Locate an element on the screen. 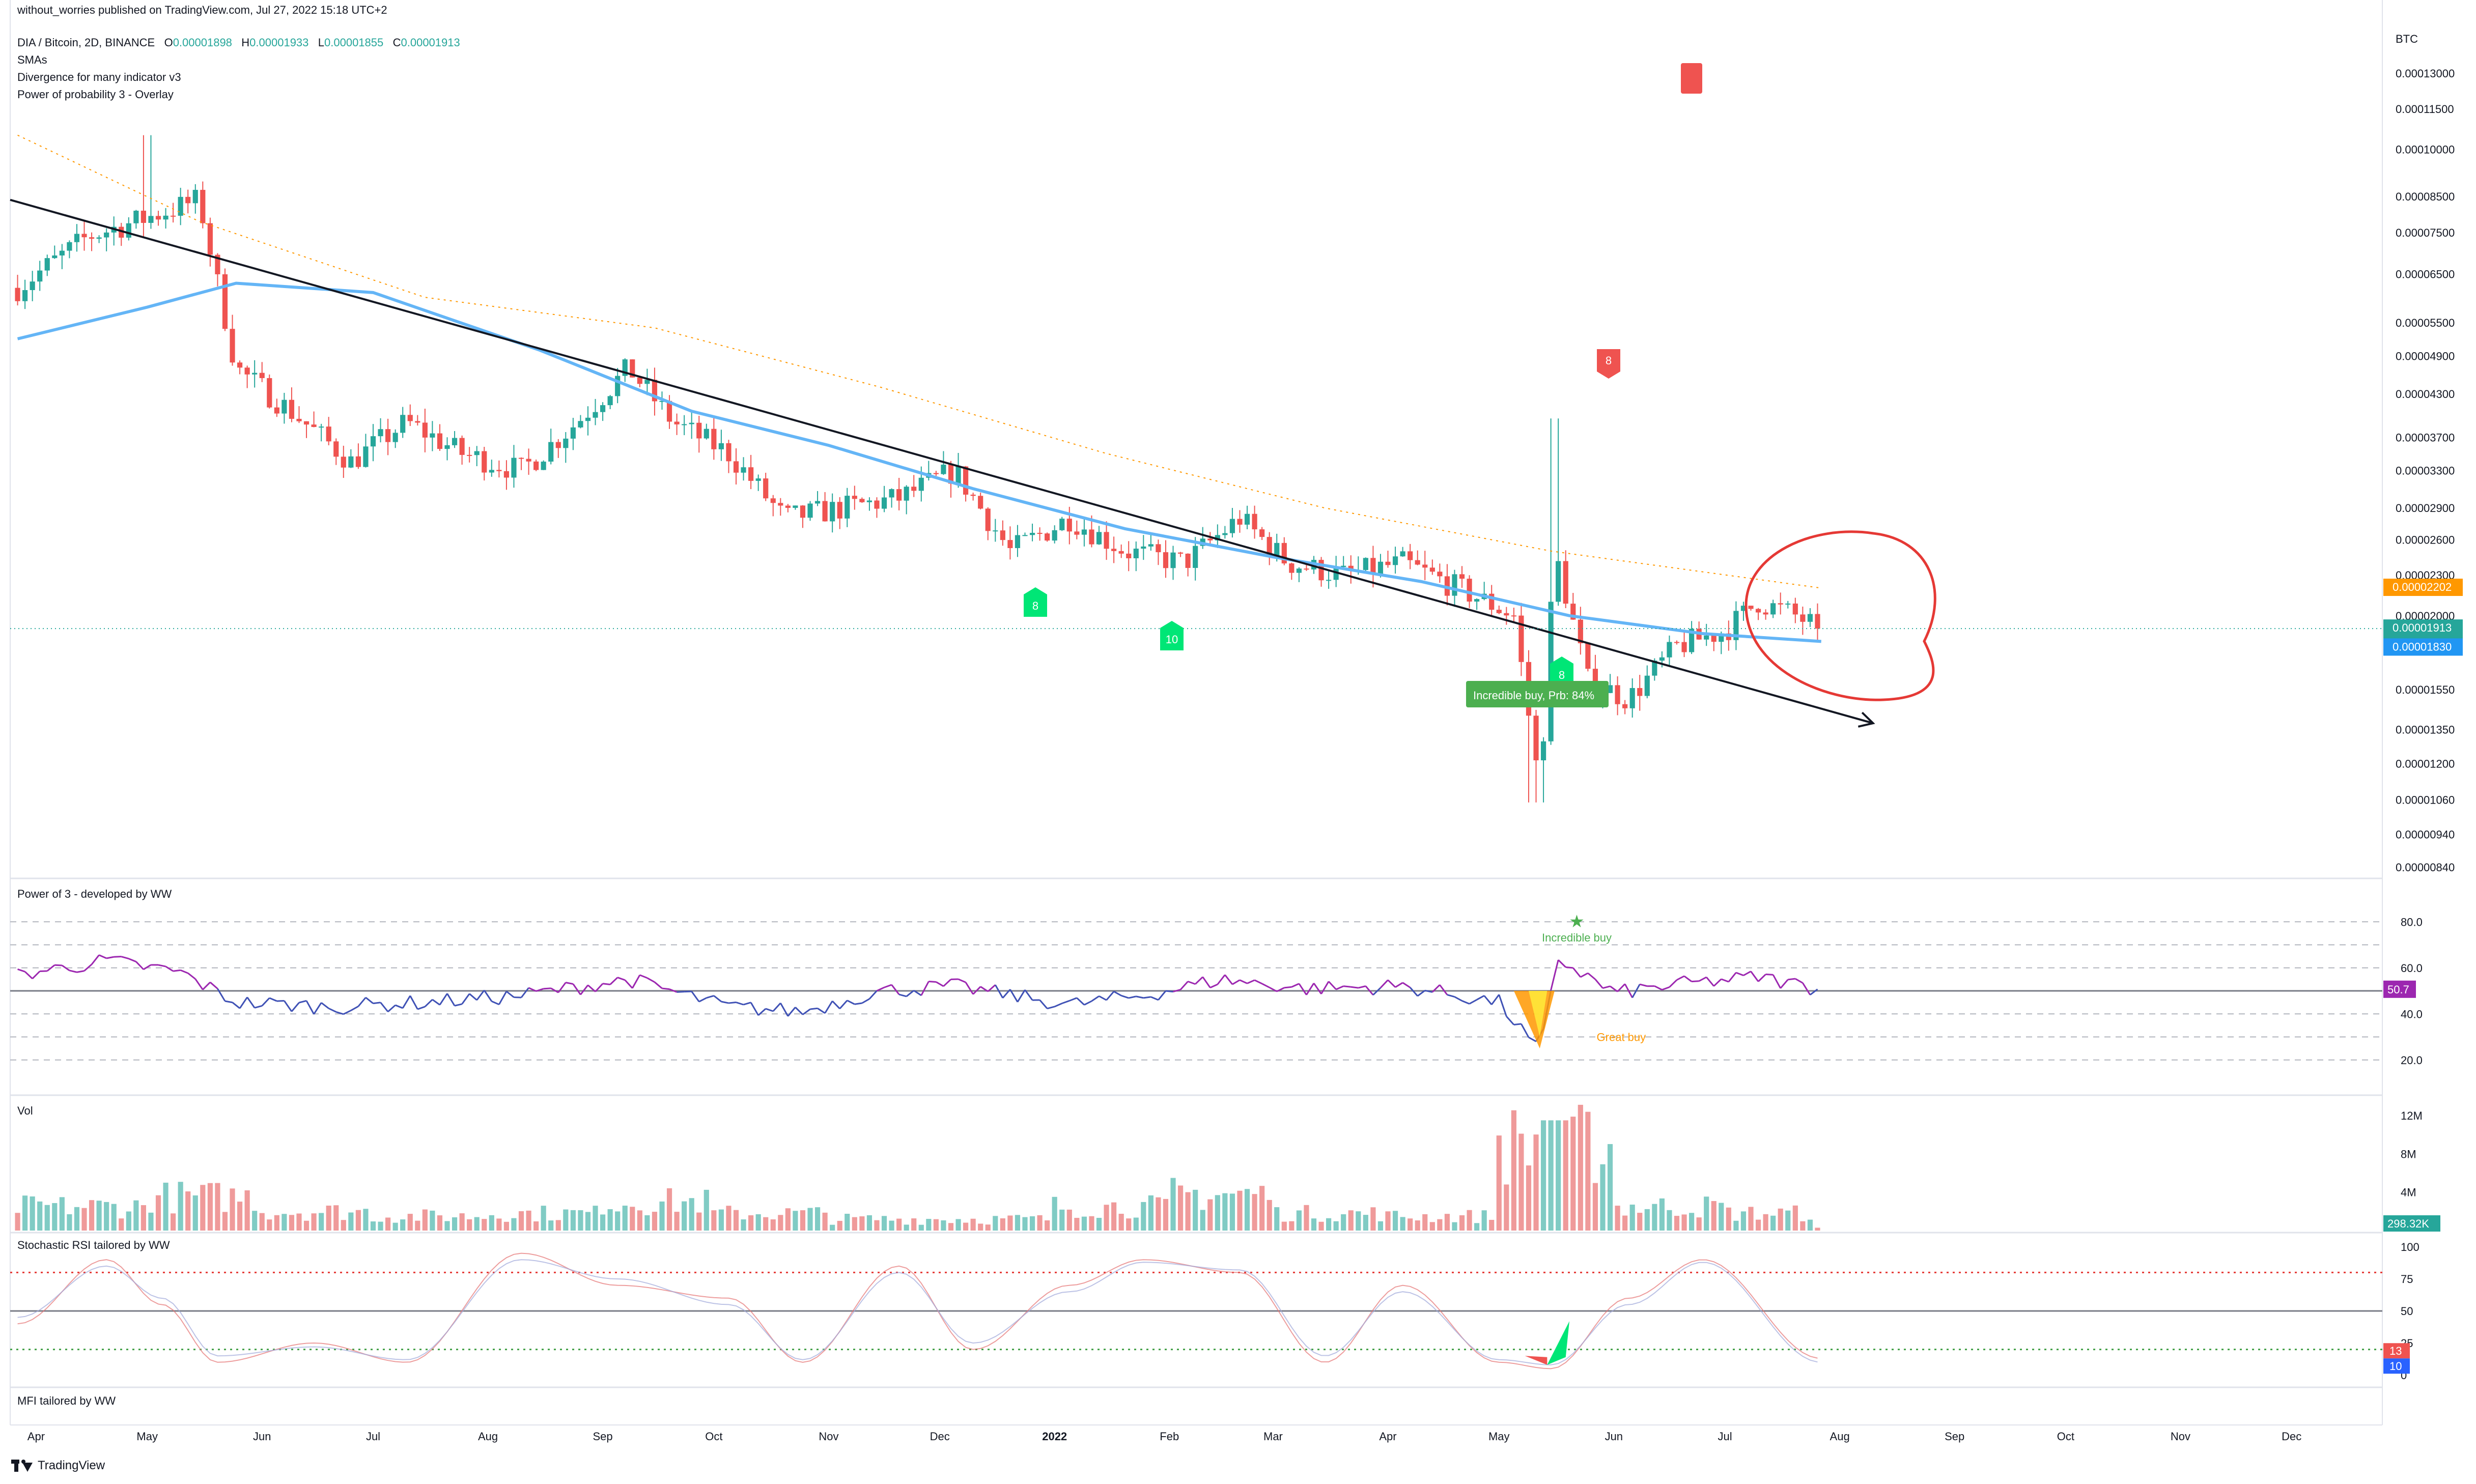 The image size is (2476, 1484). rsi-pane-title: Power of 3 - developed by WW is located at coordinates (94, 894).